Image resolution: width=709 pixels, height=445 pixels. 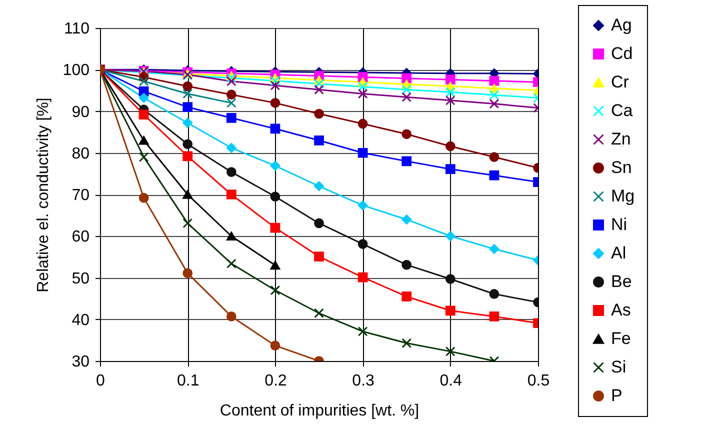 What do you see at coordinates (275, 381) in the screenshot?
I see `x-tick-label: 0.2` at bounding box center [275, 381].